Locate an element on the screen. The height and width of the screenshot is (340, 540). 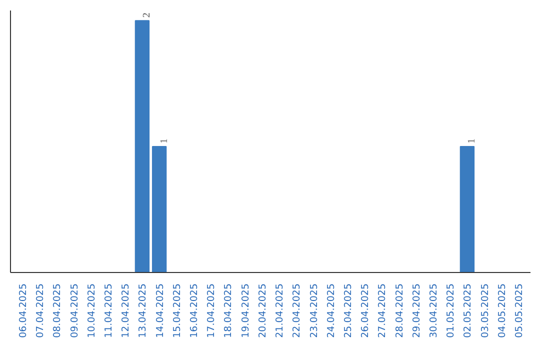
x-tick-label: 13.04.2025 is located at coordinates (143, 310).